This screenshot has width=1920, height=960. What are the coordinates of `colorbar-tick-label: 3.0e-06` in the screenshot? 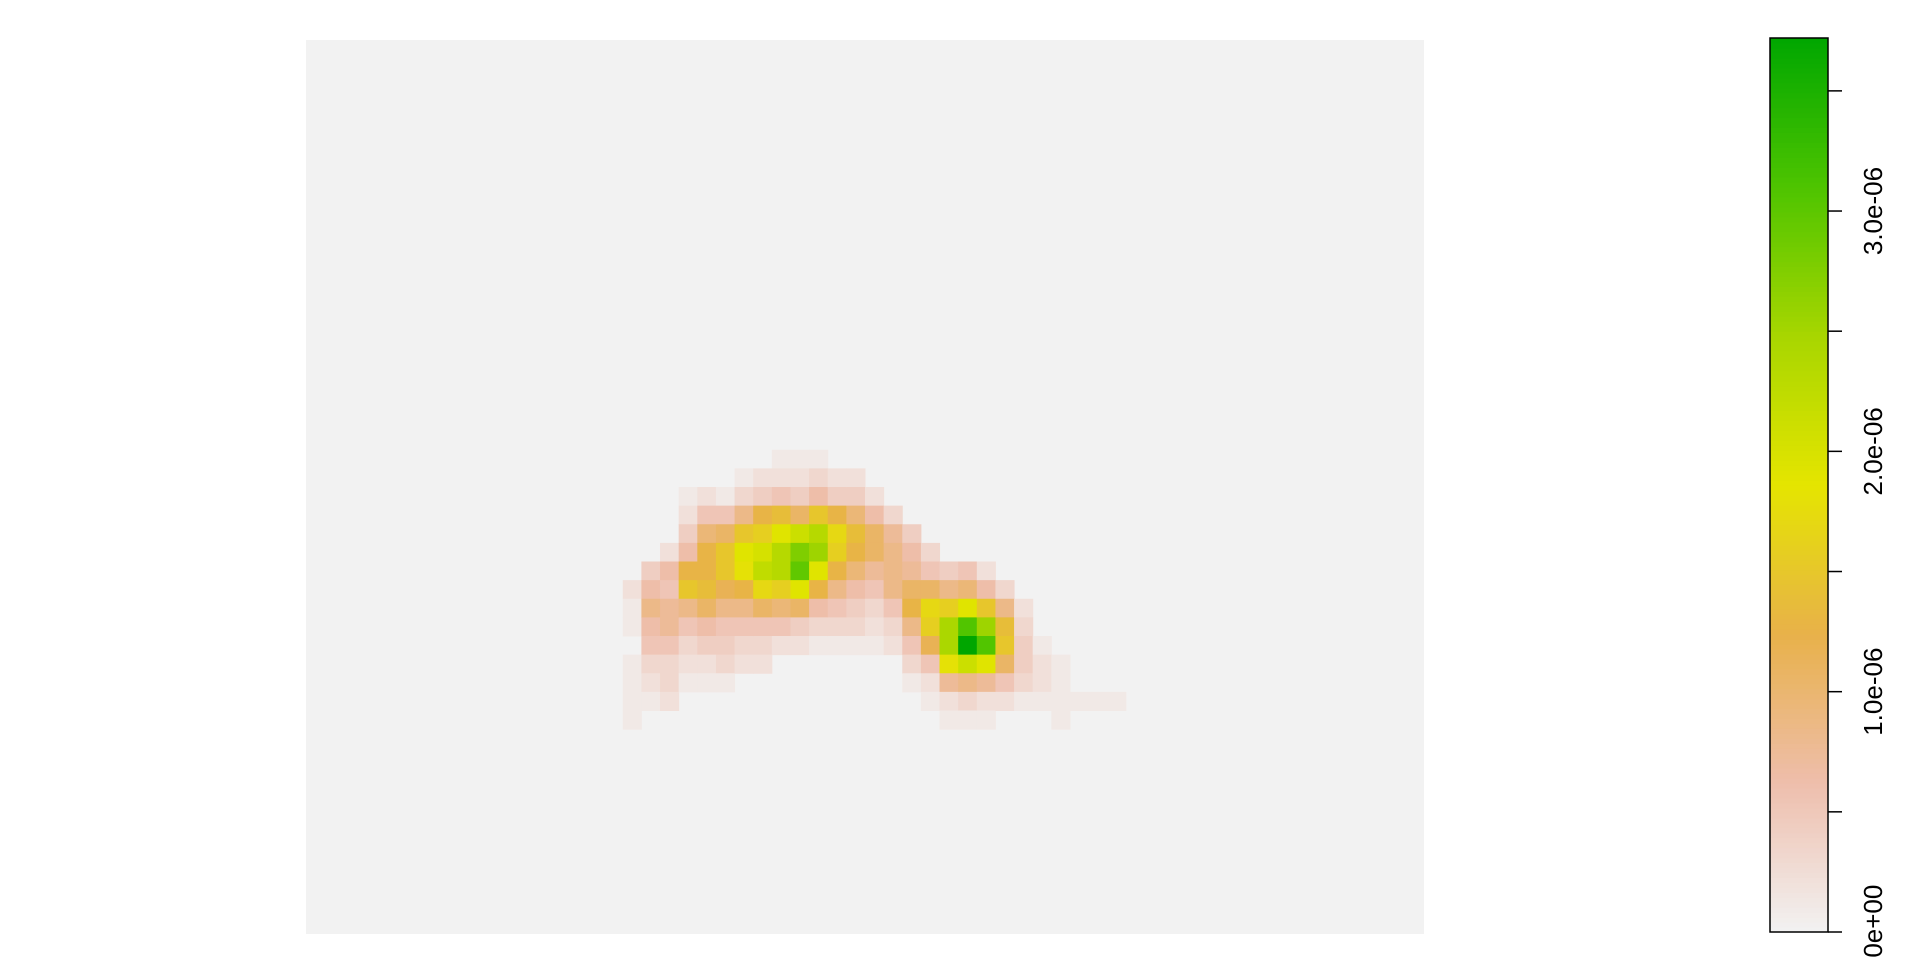 It's located at (1873, 211).